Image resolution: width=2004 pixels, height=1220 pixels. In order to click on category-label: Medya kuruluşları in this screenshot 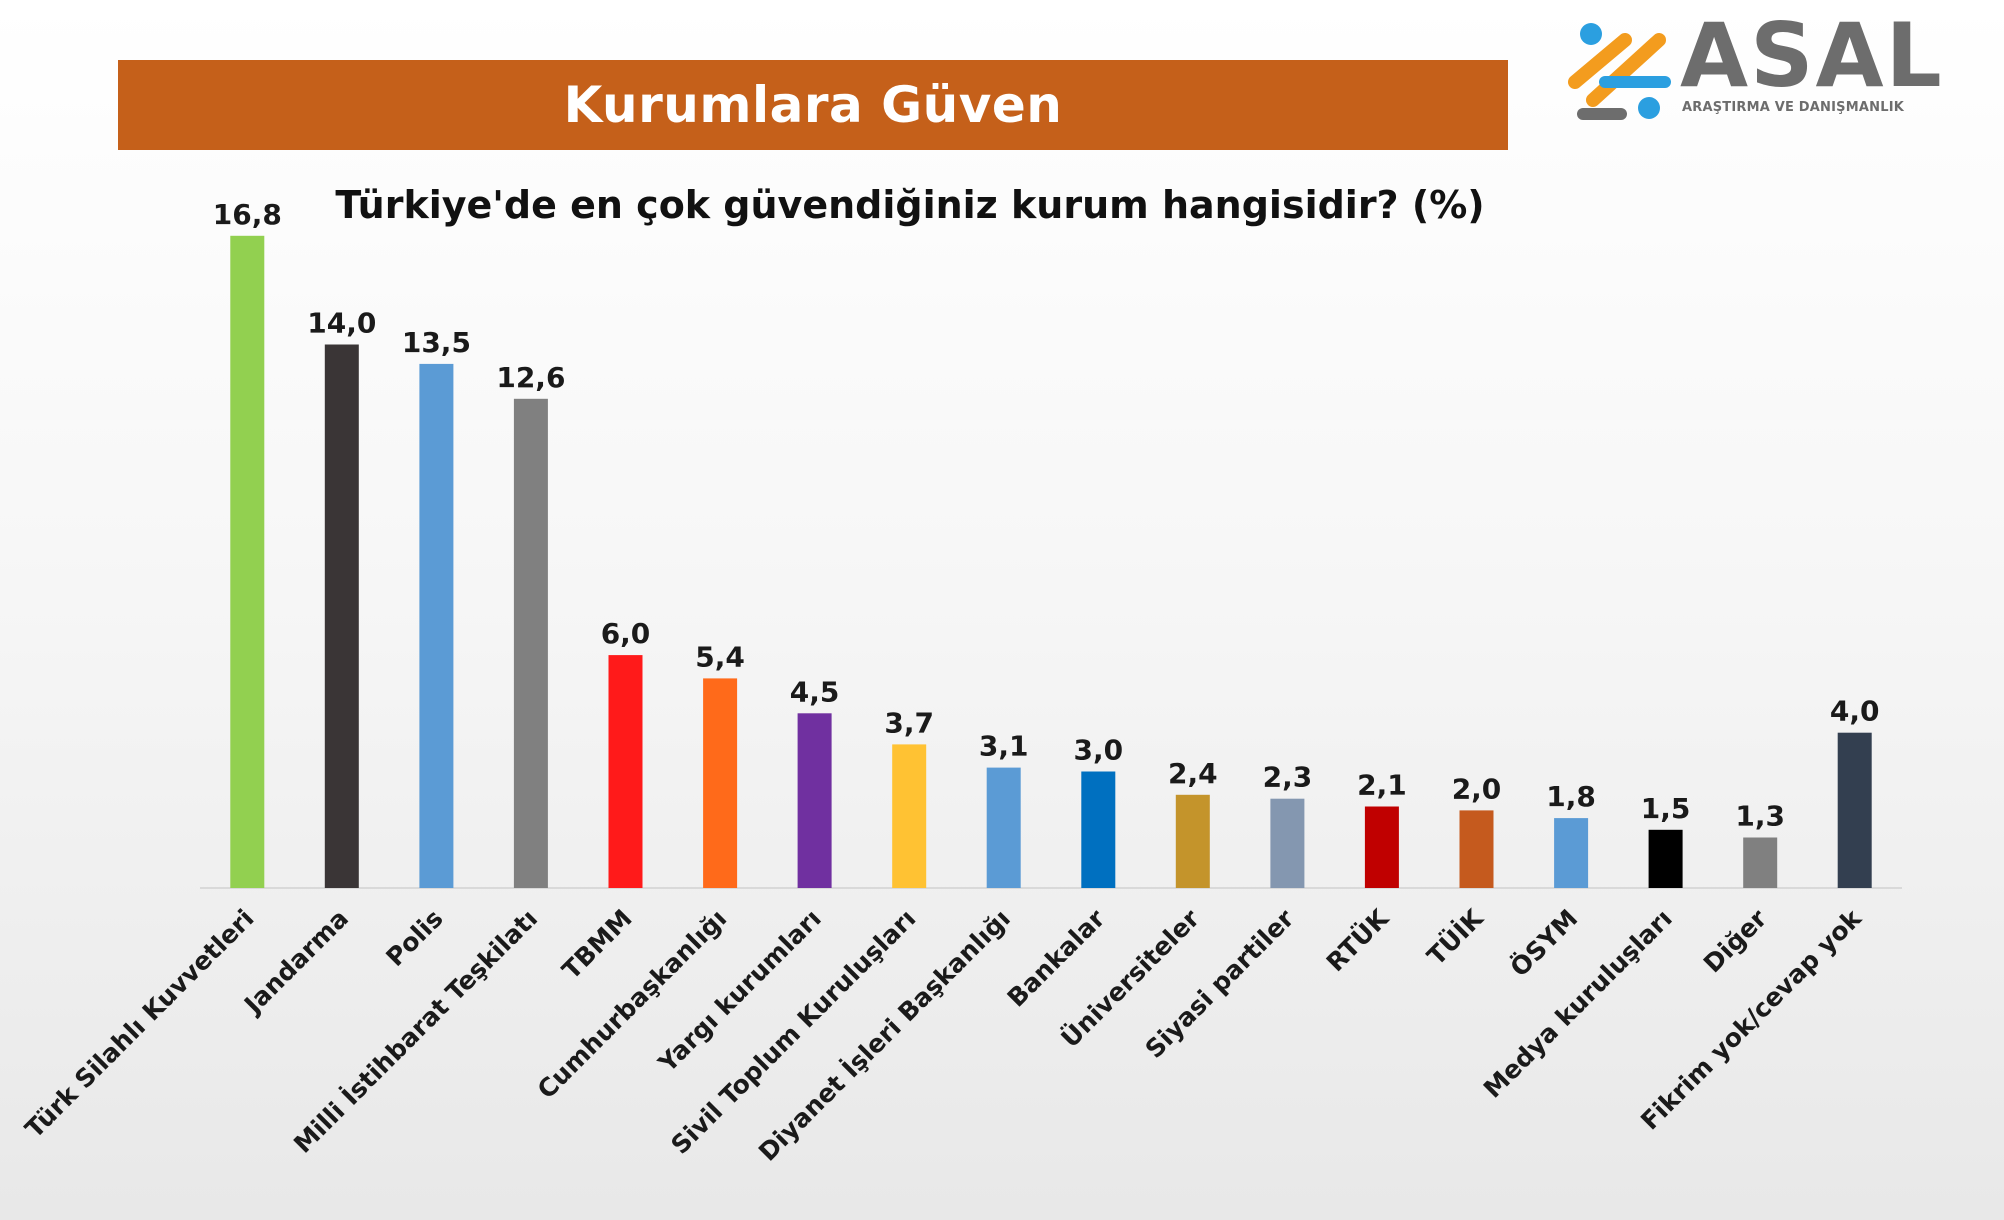, I will do `click(1578, 1004)`.